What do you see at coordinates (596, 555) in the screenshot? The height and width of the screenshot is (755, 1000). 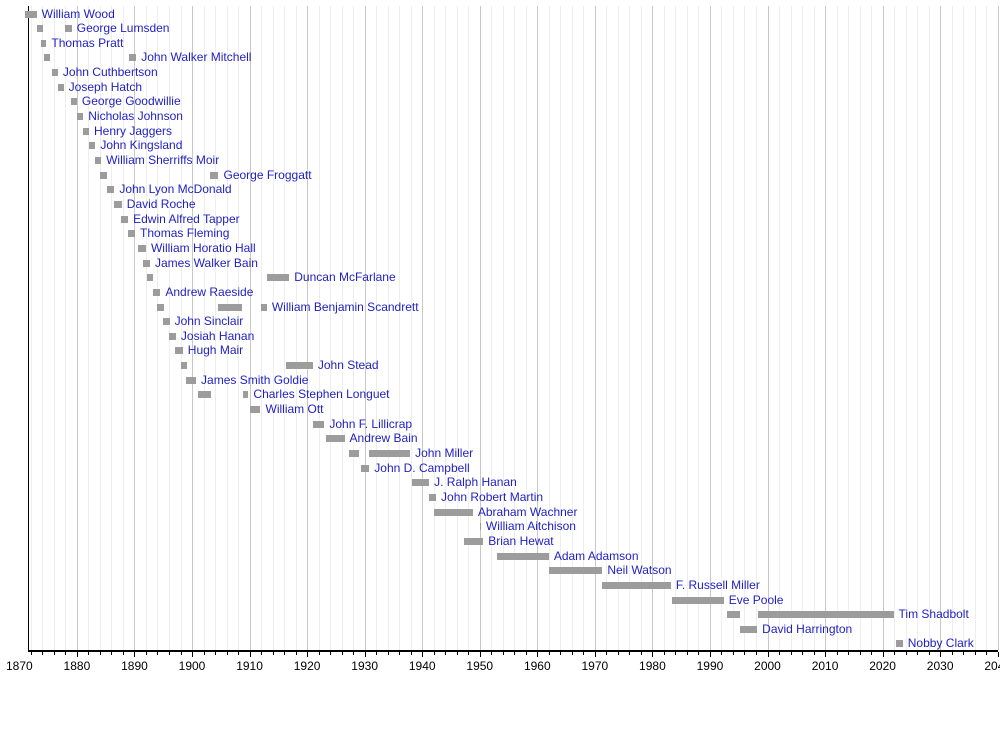 I see `mayor-name-link: Adam Adamson` at bounding box center [596, 555].